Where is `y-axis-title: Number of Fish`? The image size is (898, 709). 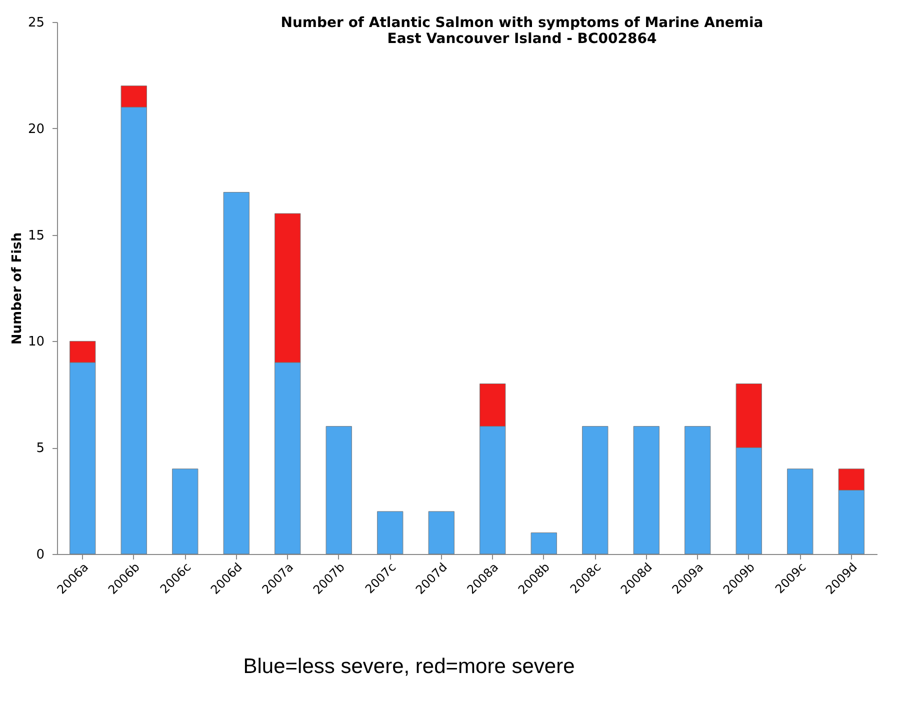 y-axis-title: Number of Fish is located at coordinates (17, 288).